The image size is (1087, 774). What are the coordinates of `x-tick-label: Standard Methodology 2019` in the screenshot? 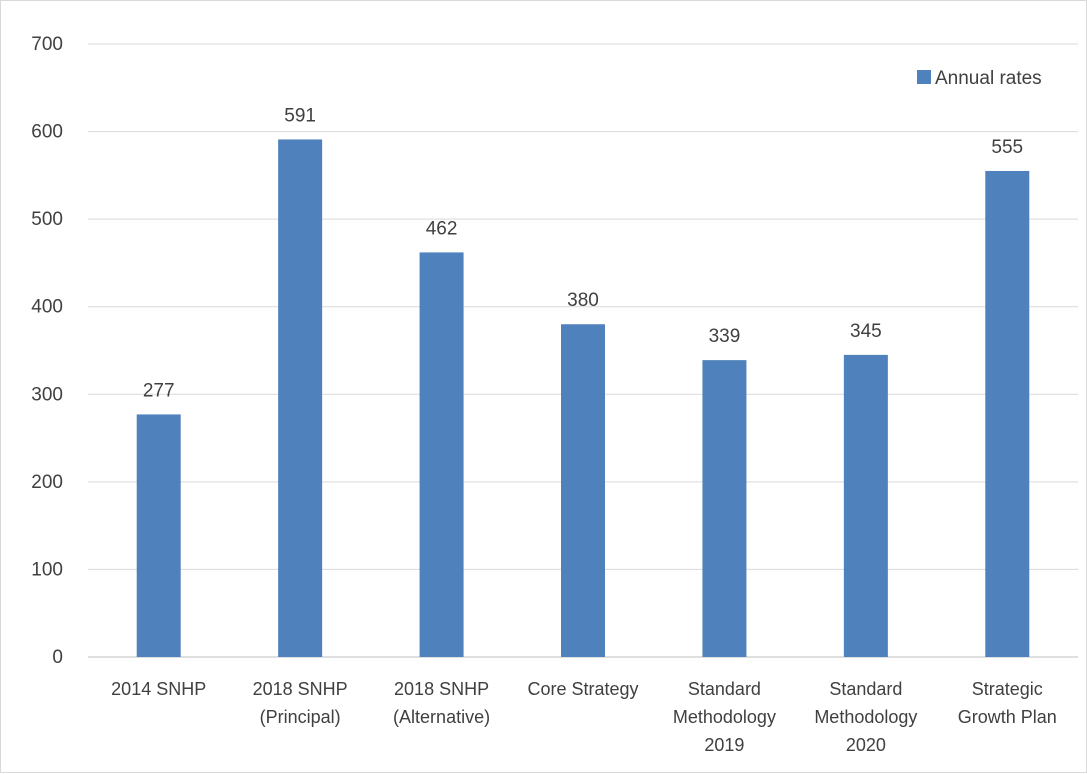 It's located at (724, 717).